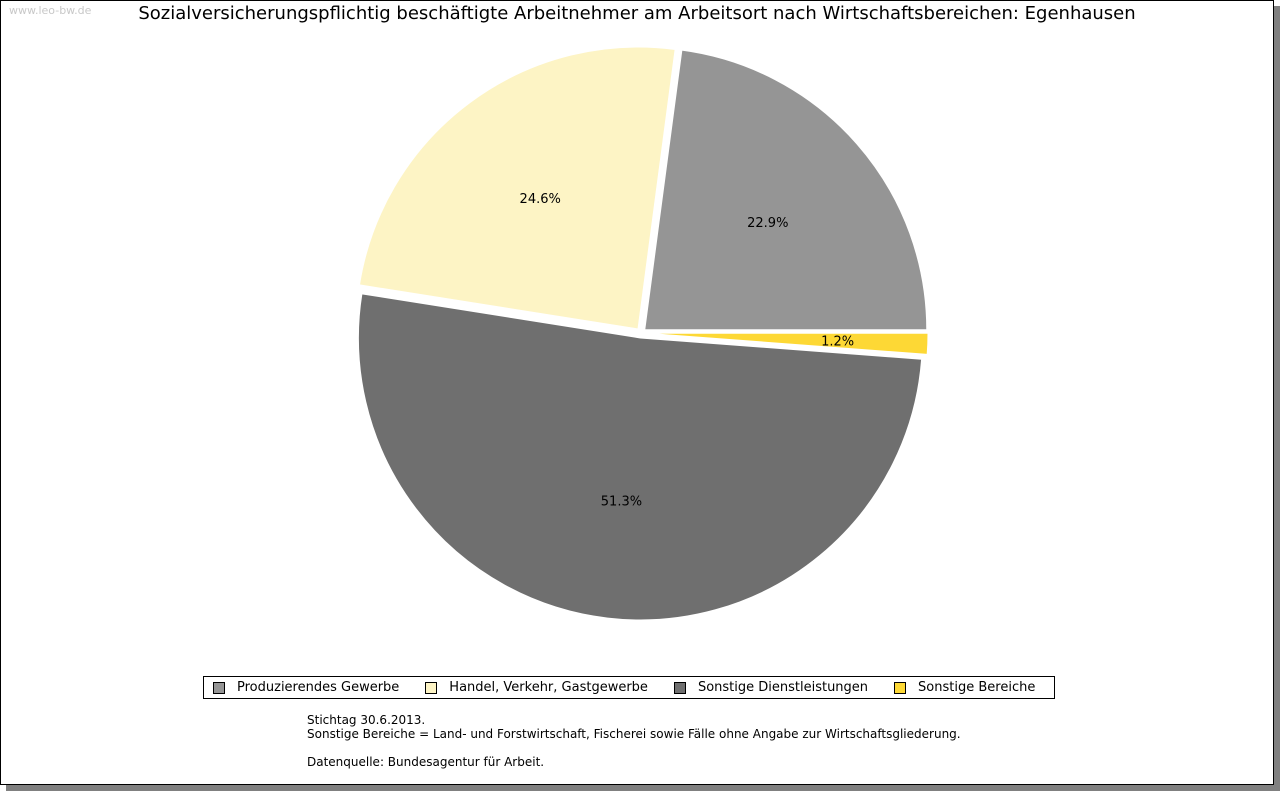 The height and width of the screenshot is (791, 1280). I want to click on legend-swatch-produzierendes-gewerbe, so click(219, 687).